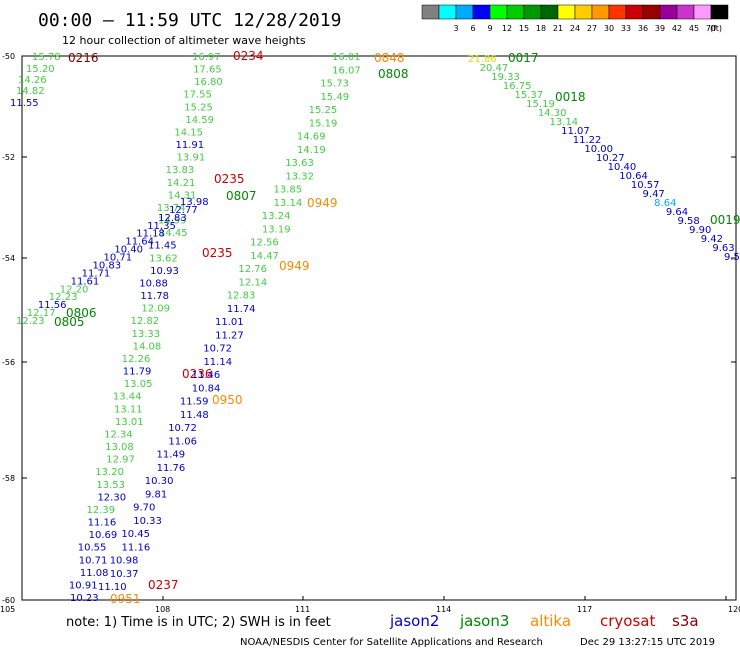 The width and height of the screenshot is (740, 650). What do you see at coordinates (147, 346) in the screenshot?
I see `swh-value: 14.08` at bounding box center [147, 346].